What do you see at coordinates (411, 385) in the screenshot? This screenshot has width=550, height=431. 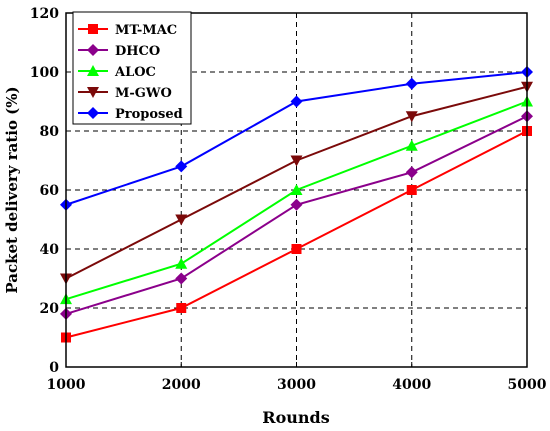 I see `x-tick-label: 4000` at bounding box center [411, 385].